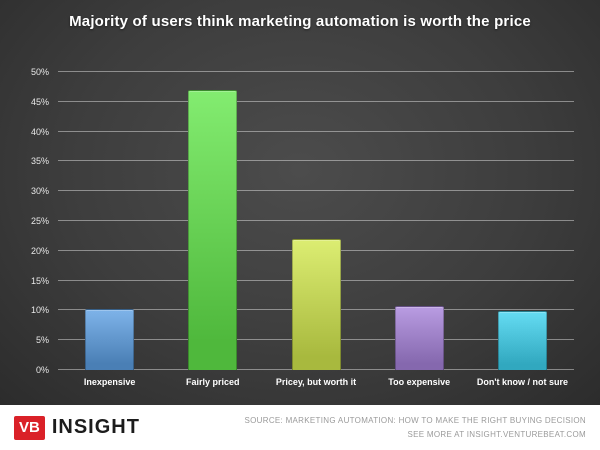  Describe the element at coordinates (39, 221) in the screenshot. I see `y-tick-label: 25%` at that location.